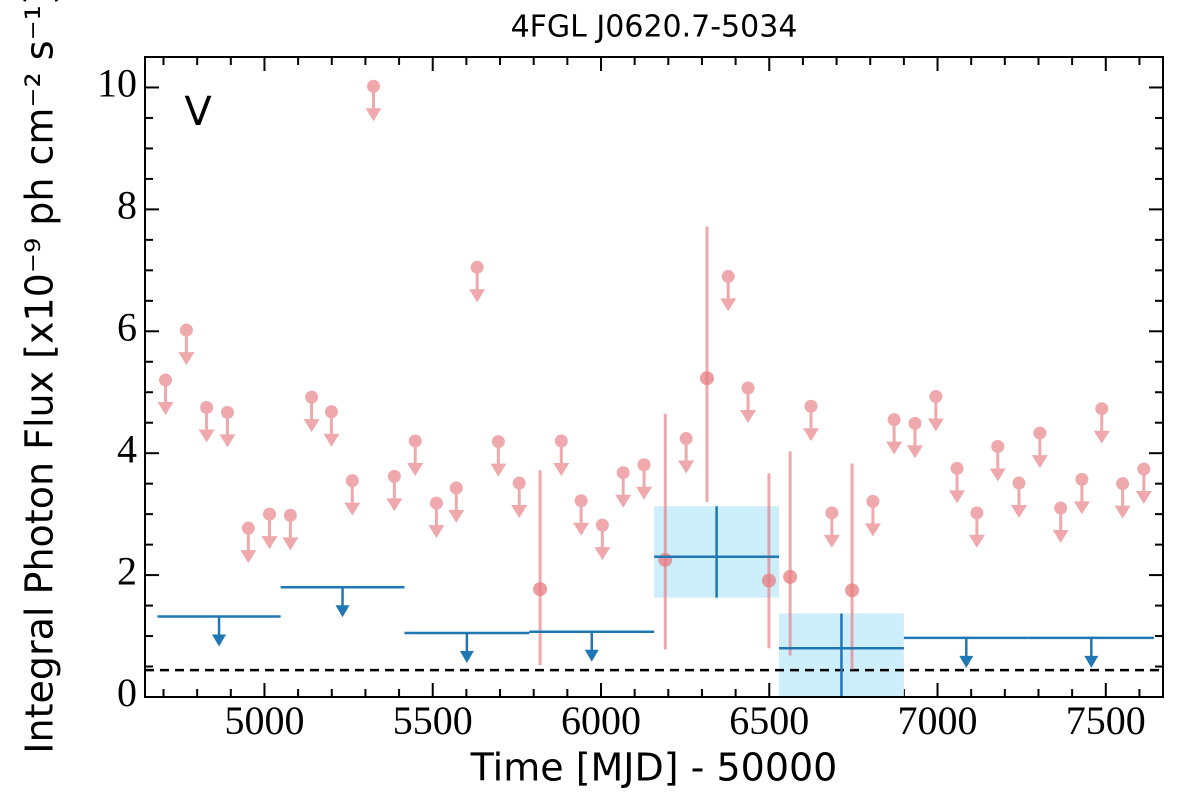 This screenshot has width=1200, height=805. What do you see at coordinates (433, 720) in the screenshot?
I see `x-tick-label: 5500` at bounding box center [433, 720].